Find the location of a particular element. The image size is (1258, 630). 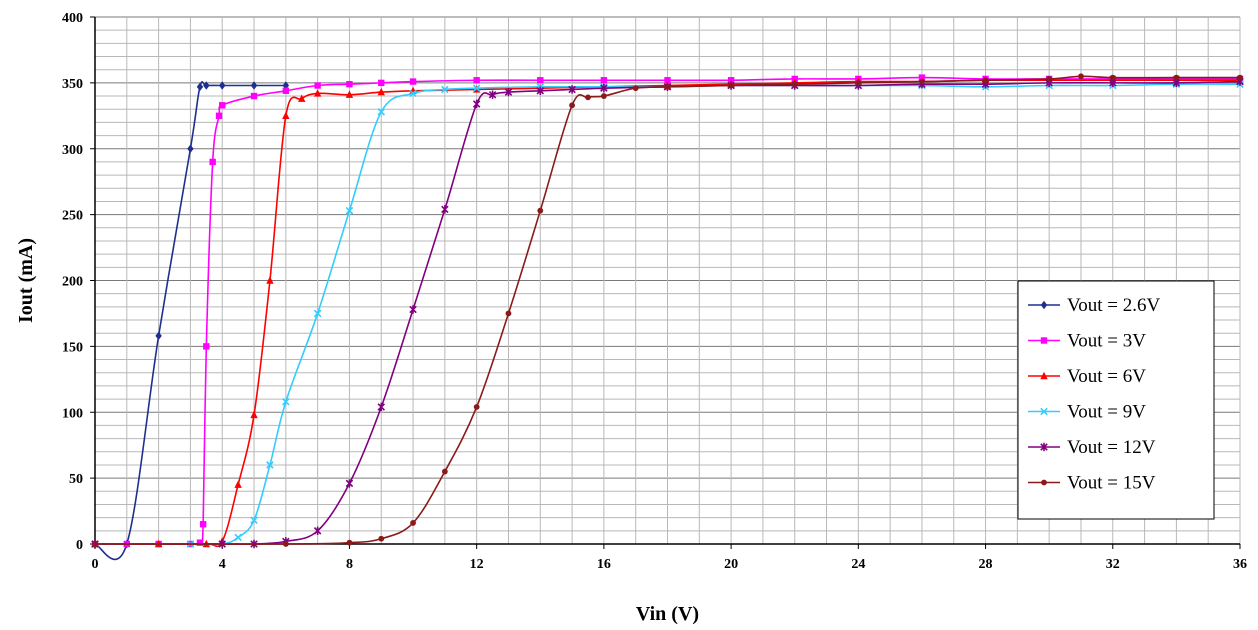

legend-label: Vout = 9V is located at coordinates (1106, 412).